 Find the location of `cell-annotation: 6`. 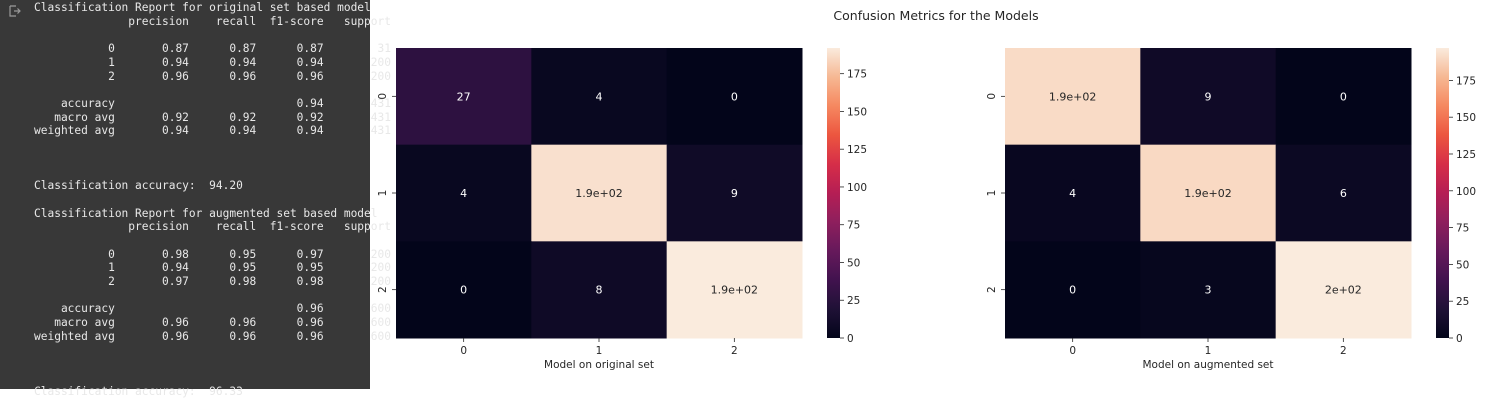

cell-annotation: 6 is located at coordinates (1343, 193).